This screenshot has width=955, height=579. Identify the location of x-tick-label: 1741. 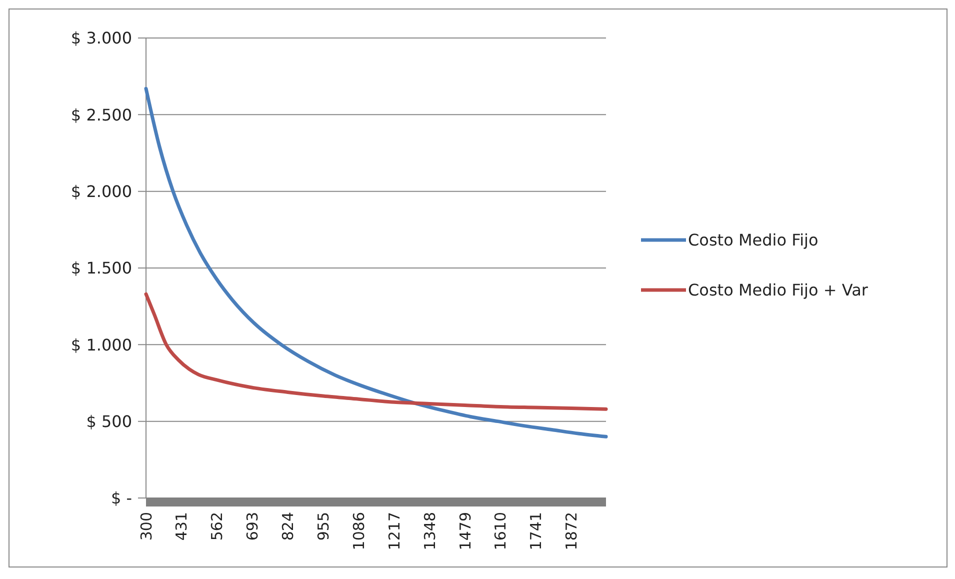
(536, 531).